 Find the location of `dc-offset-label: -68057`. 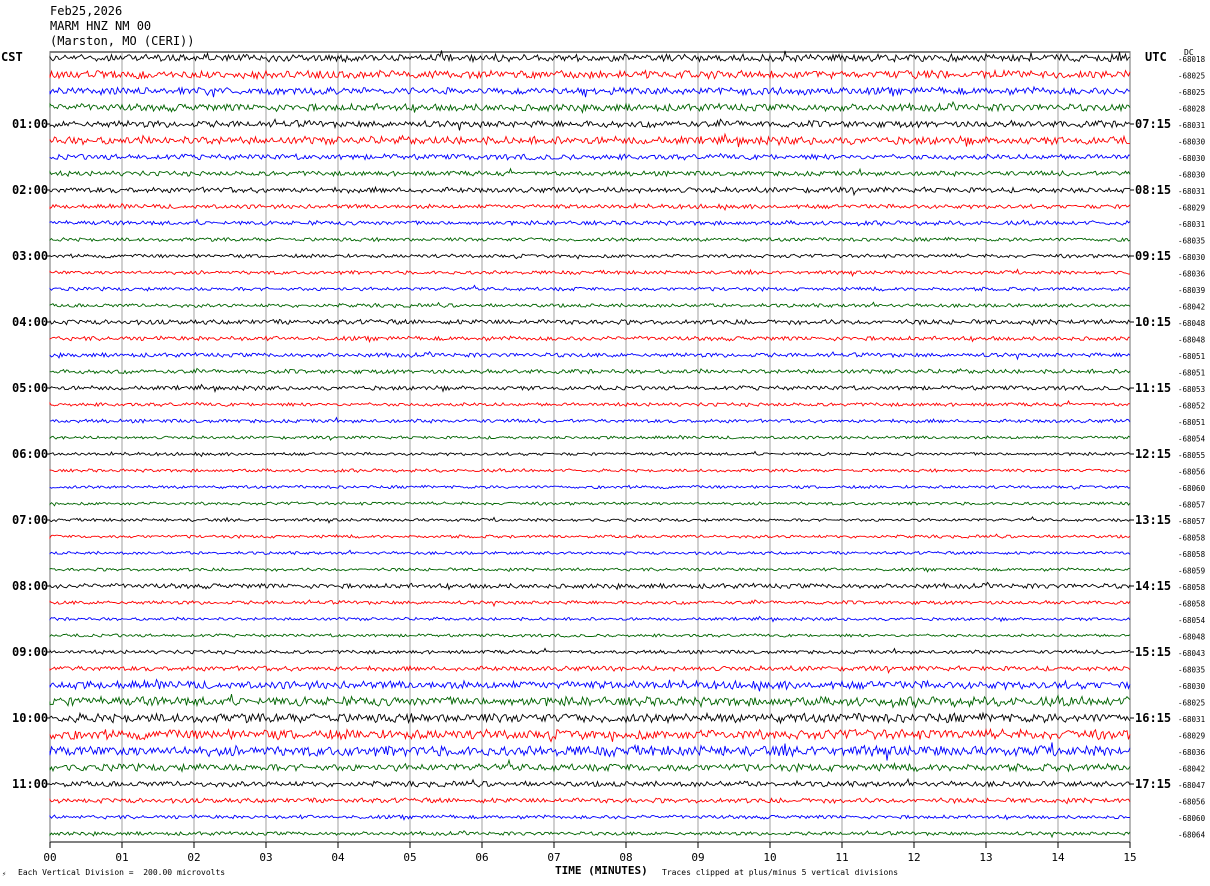

dc-offset-label: -68057 is located at coordinates (1191, 521).